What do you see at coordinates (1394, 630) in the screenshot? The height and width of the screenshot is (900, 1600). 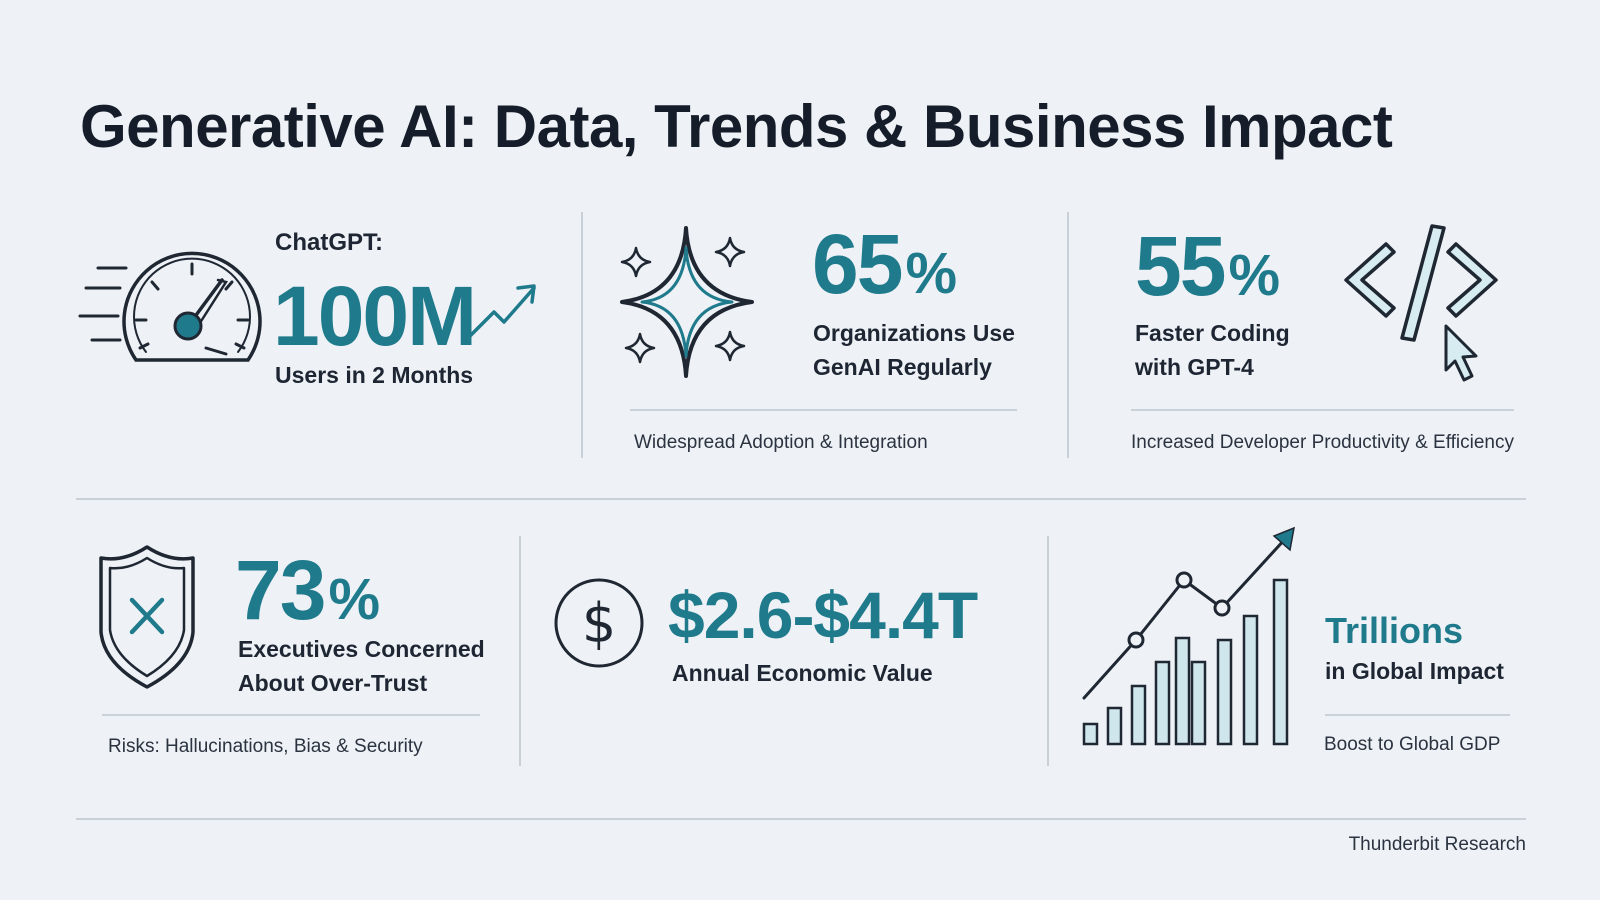 I see `global-value: Trillions` at bounding box center [1394, 630].